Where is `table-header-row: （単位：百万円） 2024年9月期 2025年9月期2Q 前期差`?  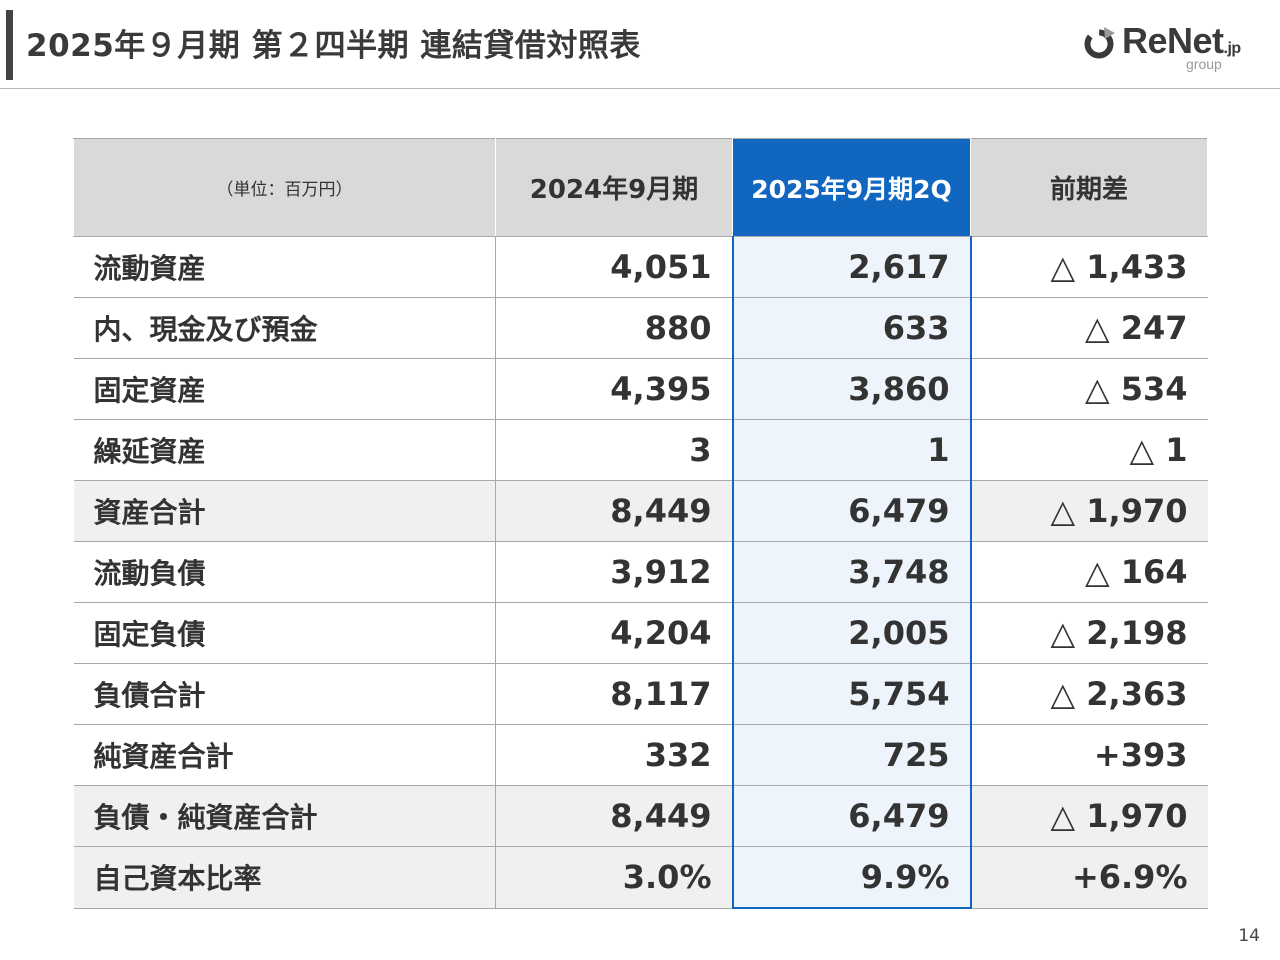 table-header-row: （単位：百万円） 2024年9月期 2025年9月期2Q 前期差 is located at coordinates (640, 187).